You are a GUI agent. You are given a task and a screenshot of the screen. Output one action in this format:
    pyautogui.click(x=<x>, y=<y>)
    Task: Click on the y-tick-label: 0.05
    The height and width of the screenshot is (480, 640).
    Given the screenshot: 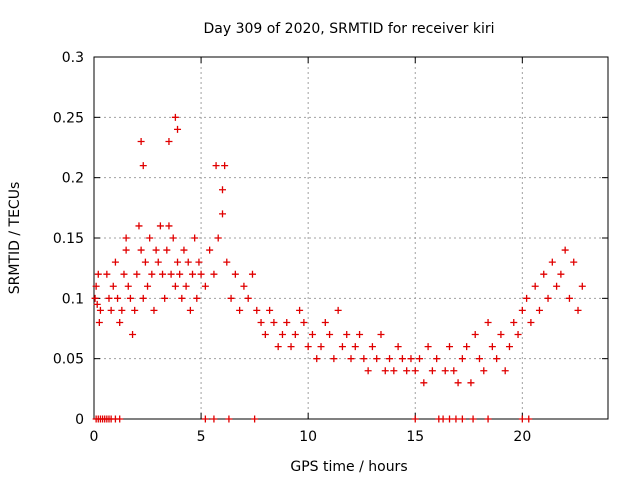 What is the action you would take?
    pyautogui.click(x=68, y=360)
    